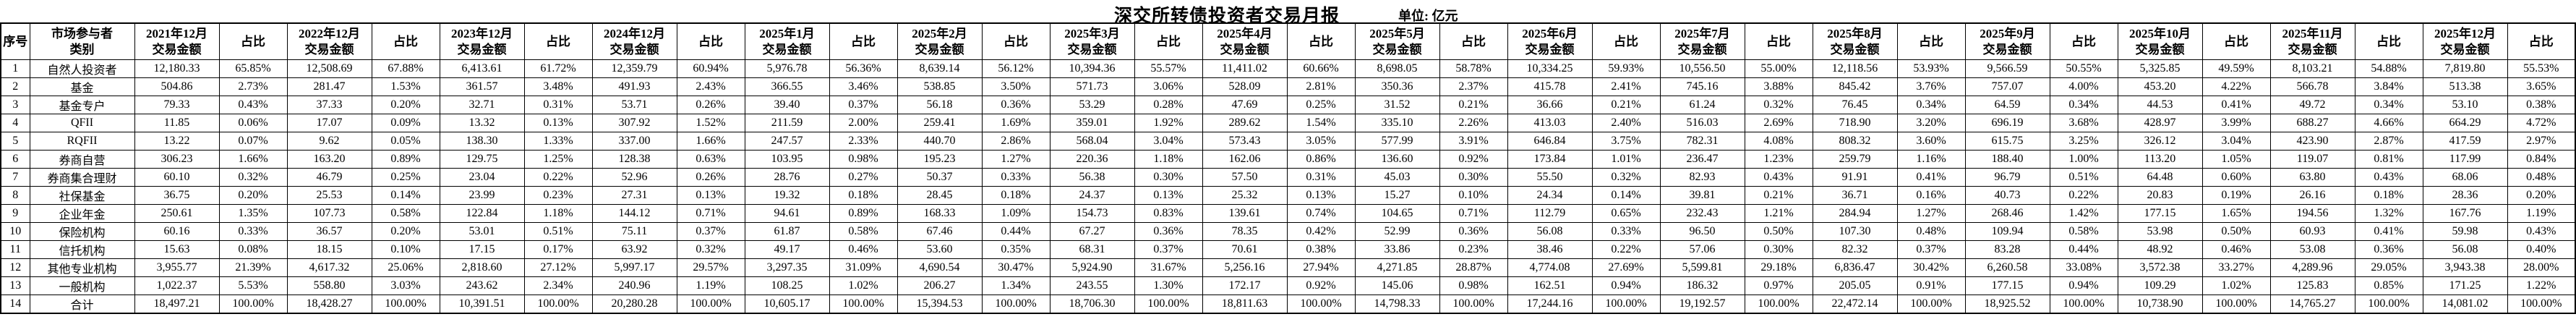 This screenshot has height=322, width=2576. What do you see at coordinates (2236, 231) in the screenshot?
I see `pct-cell: 0.50%` at bounding box center [2236, 231].